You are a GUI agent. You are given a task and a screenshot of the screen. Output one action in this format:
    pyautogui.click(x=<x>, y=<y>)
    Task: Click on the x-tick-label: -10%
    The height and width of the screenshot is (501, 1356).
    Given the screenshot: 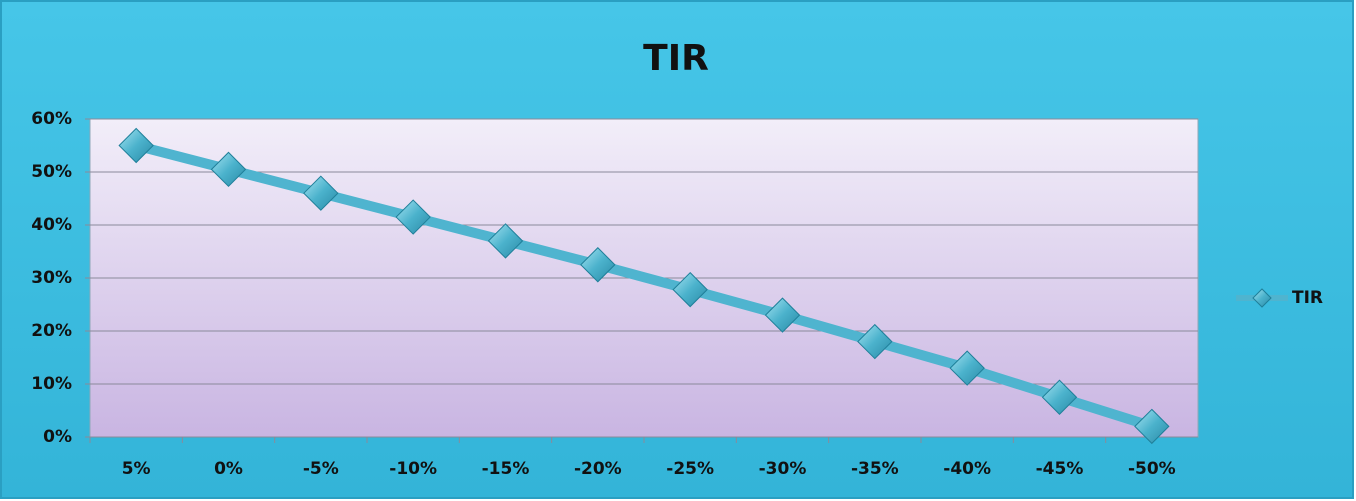 What is the action you would take?
    pyautogui.click(x=413, y=469)
    